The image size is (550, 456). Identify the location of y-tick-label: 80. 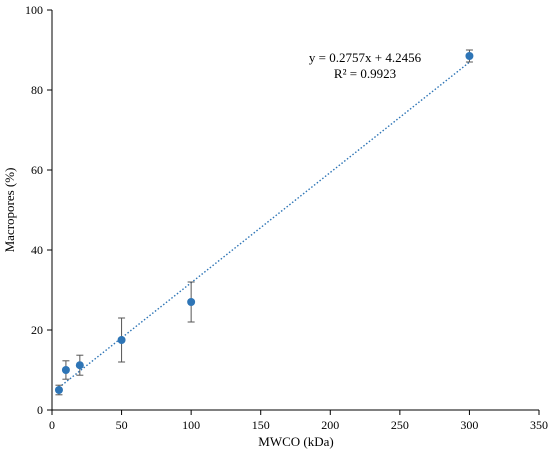
(37, 90).